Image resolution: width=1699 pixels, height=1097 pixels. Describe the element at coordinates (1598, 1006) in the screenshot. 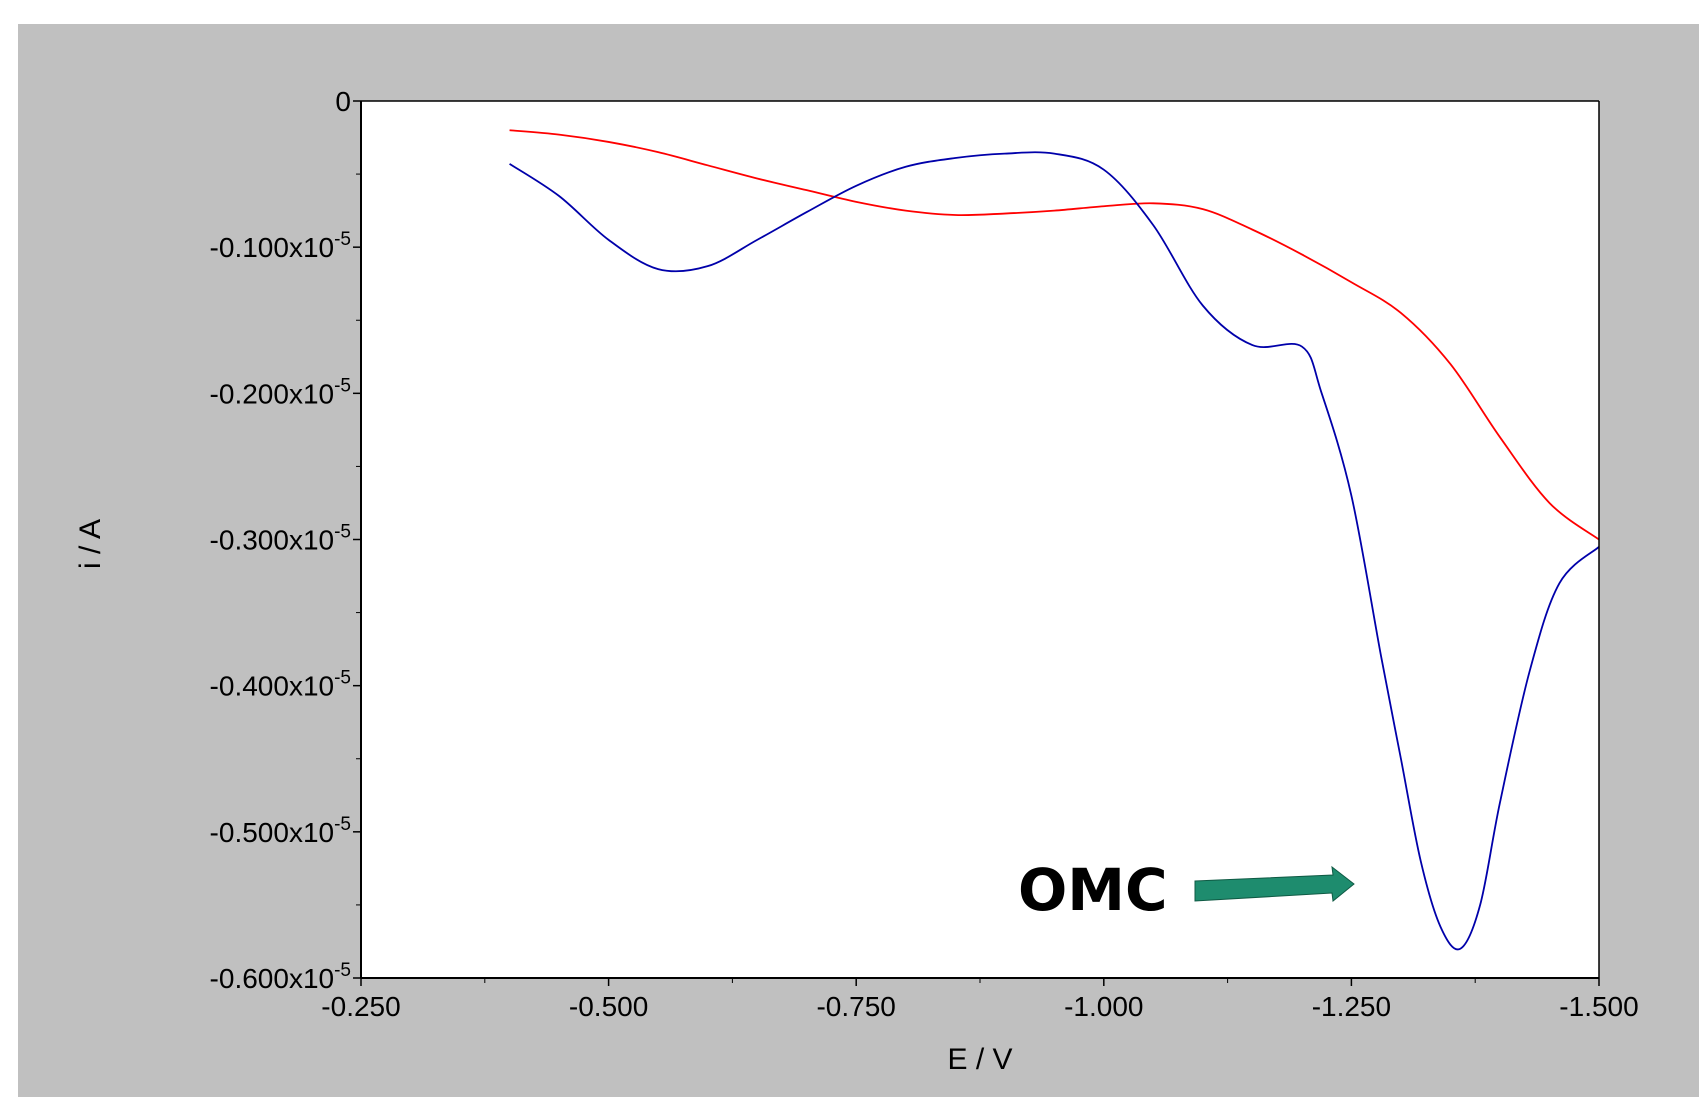

I see `x-tick-label: -1.500` at that location.